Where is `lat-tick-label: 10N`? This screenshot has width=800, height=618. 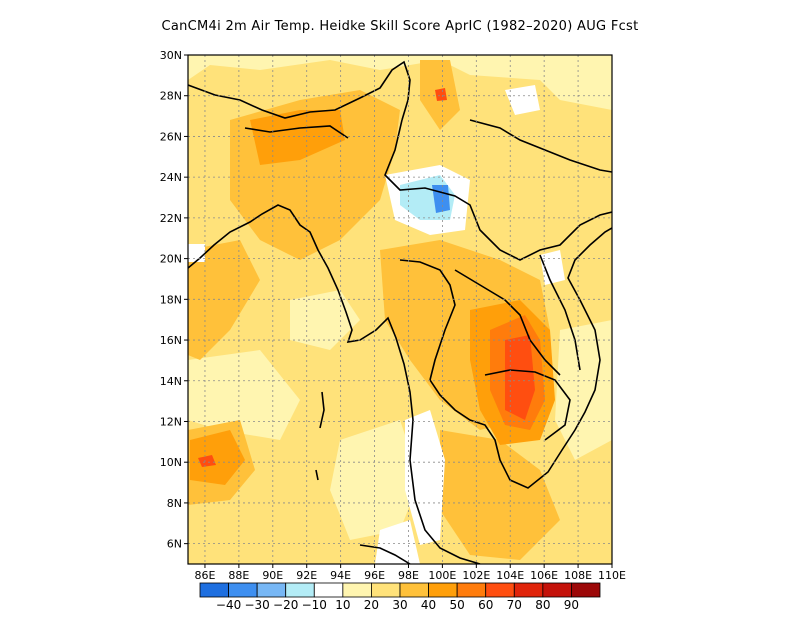
lat-tick-label: 10N is located at coordinates (171, 462).